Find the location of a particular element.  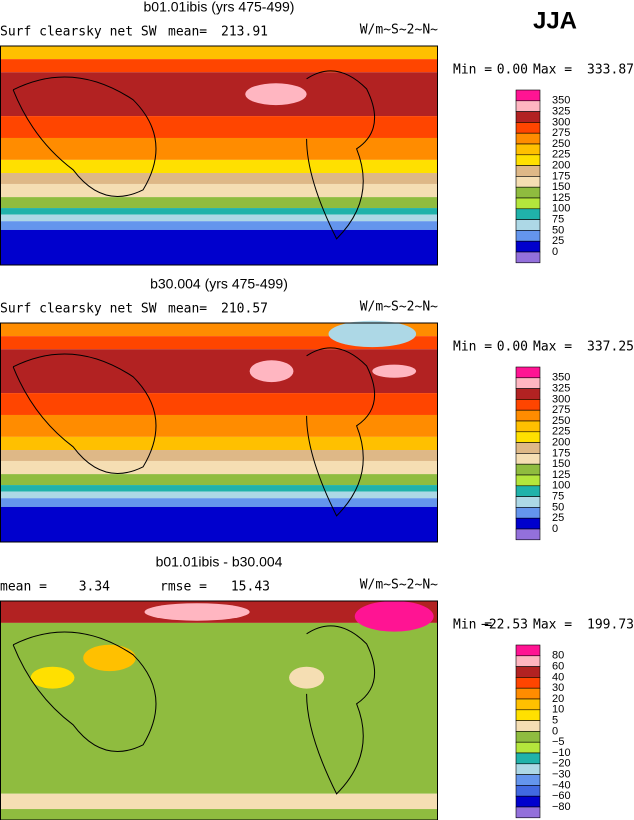

panel-title: b30.004 (yrs 475-499) is located at coordinates (219, 284).